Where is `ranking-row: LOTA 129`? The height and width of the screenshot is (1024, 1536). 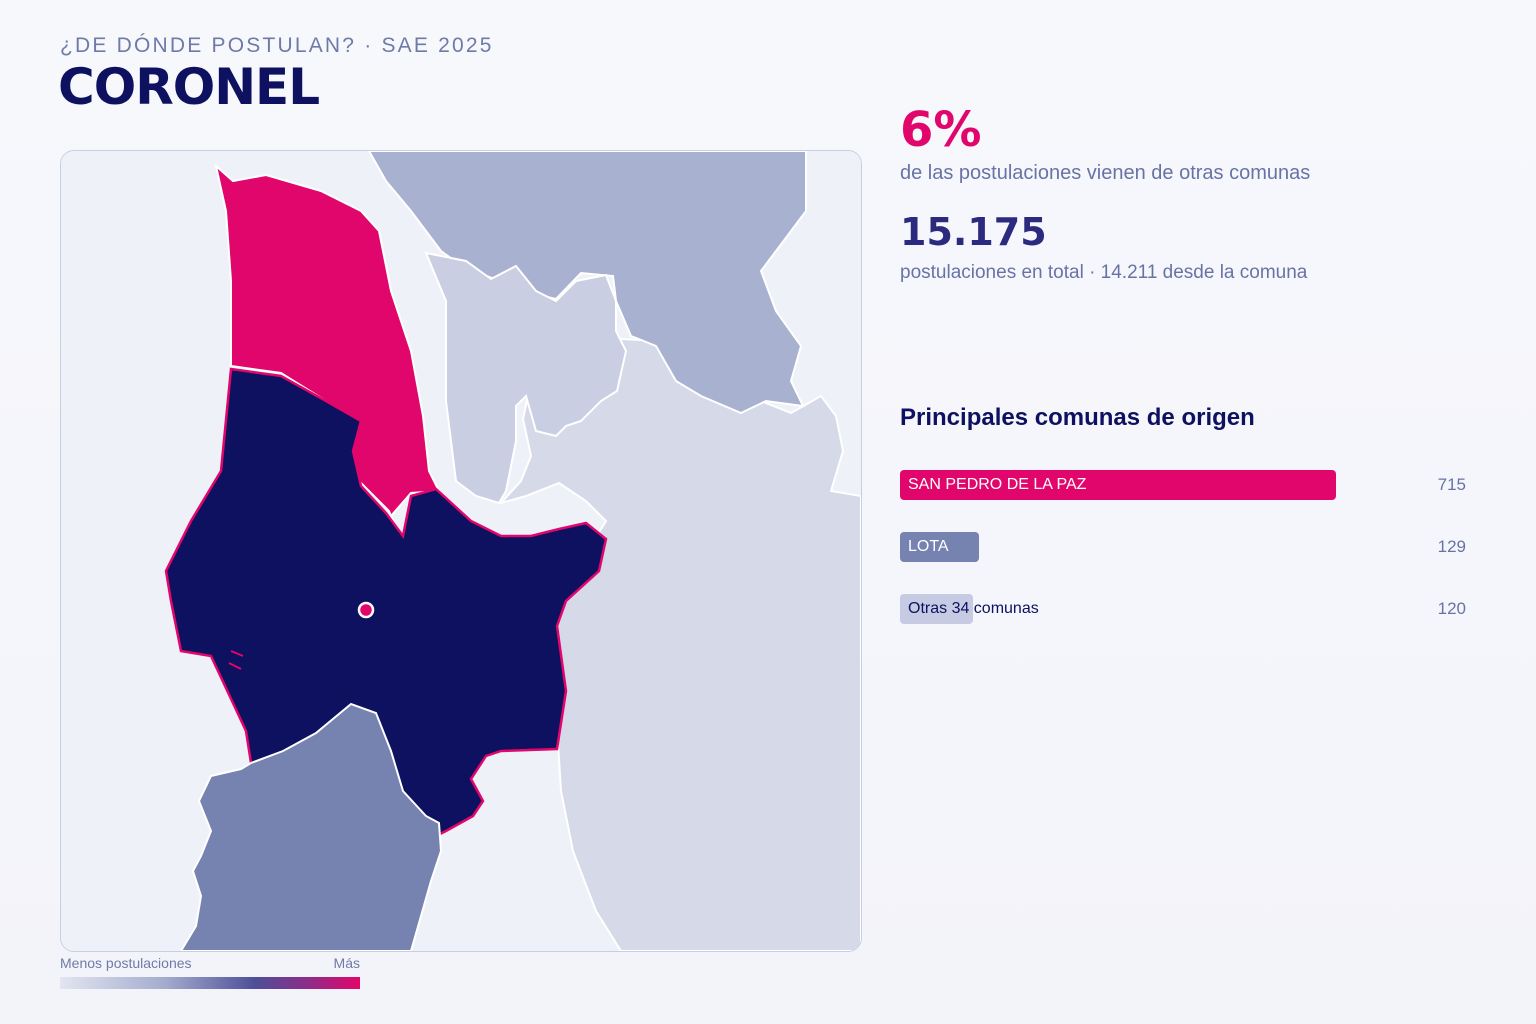
ranking-row: LOTA 129 is located at coordinates (1183, 547).